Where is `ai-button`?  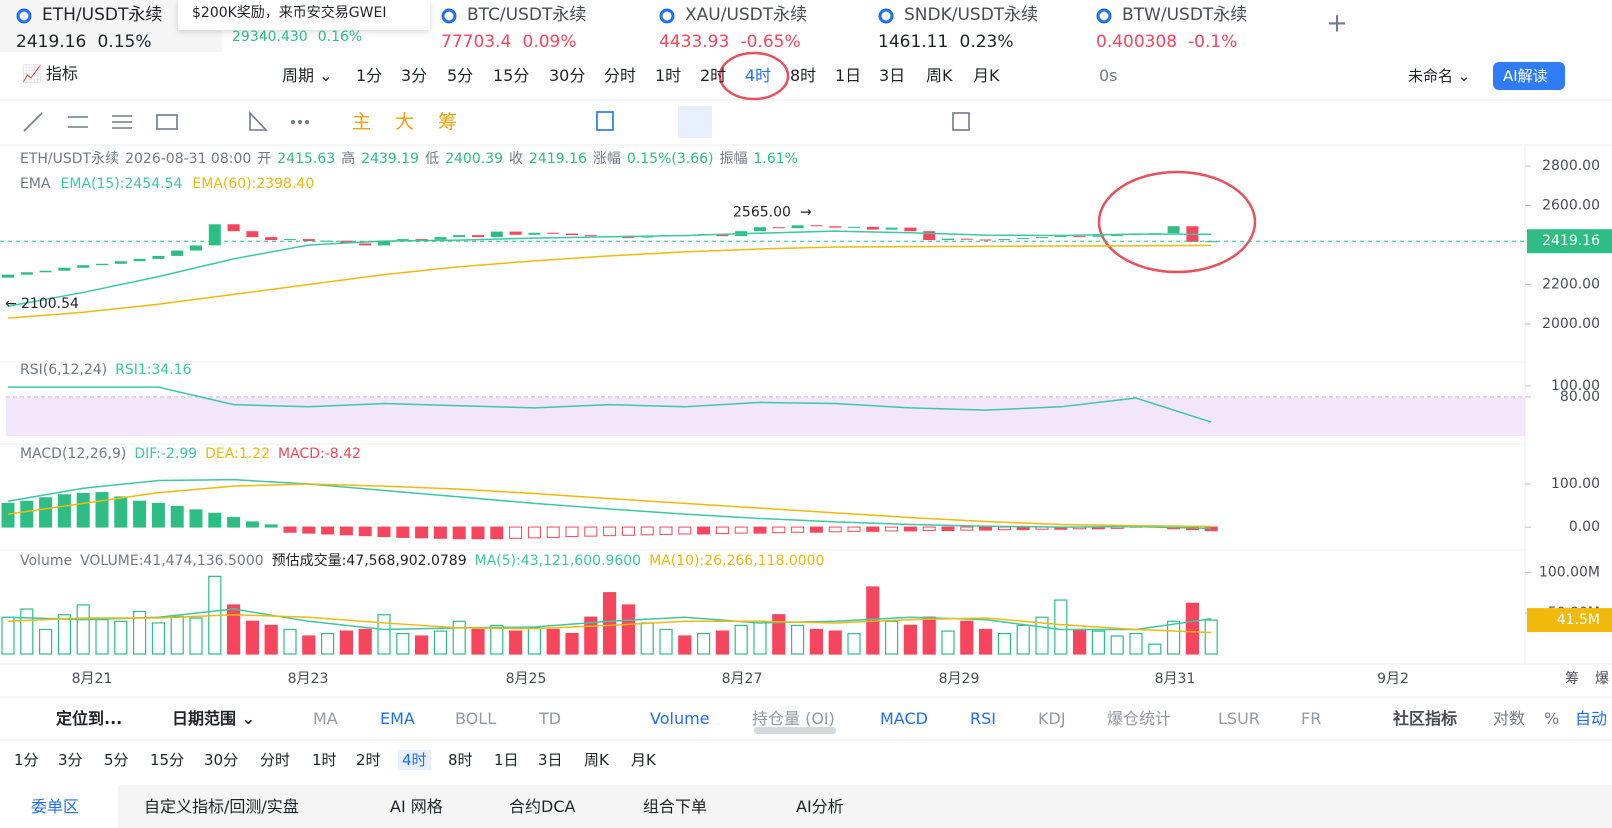
ai-button is located at coordinates (1529, 76).